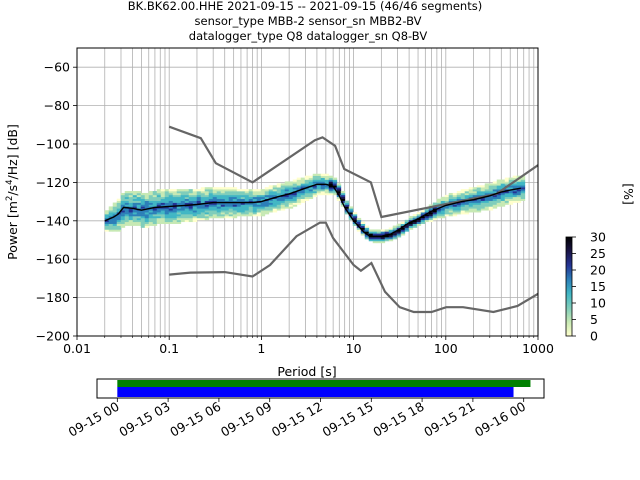 Image resolution: width=640 pixels, height=480 pixels. Describe the element at coordinates (538, 348) in the screenshot. I see `x-tick-label: 1000` at that location.